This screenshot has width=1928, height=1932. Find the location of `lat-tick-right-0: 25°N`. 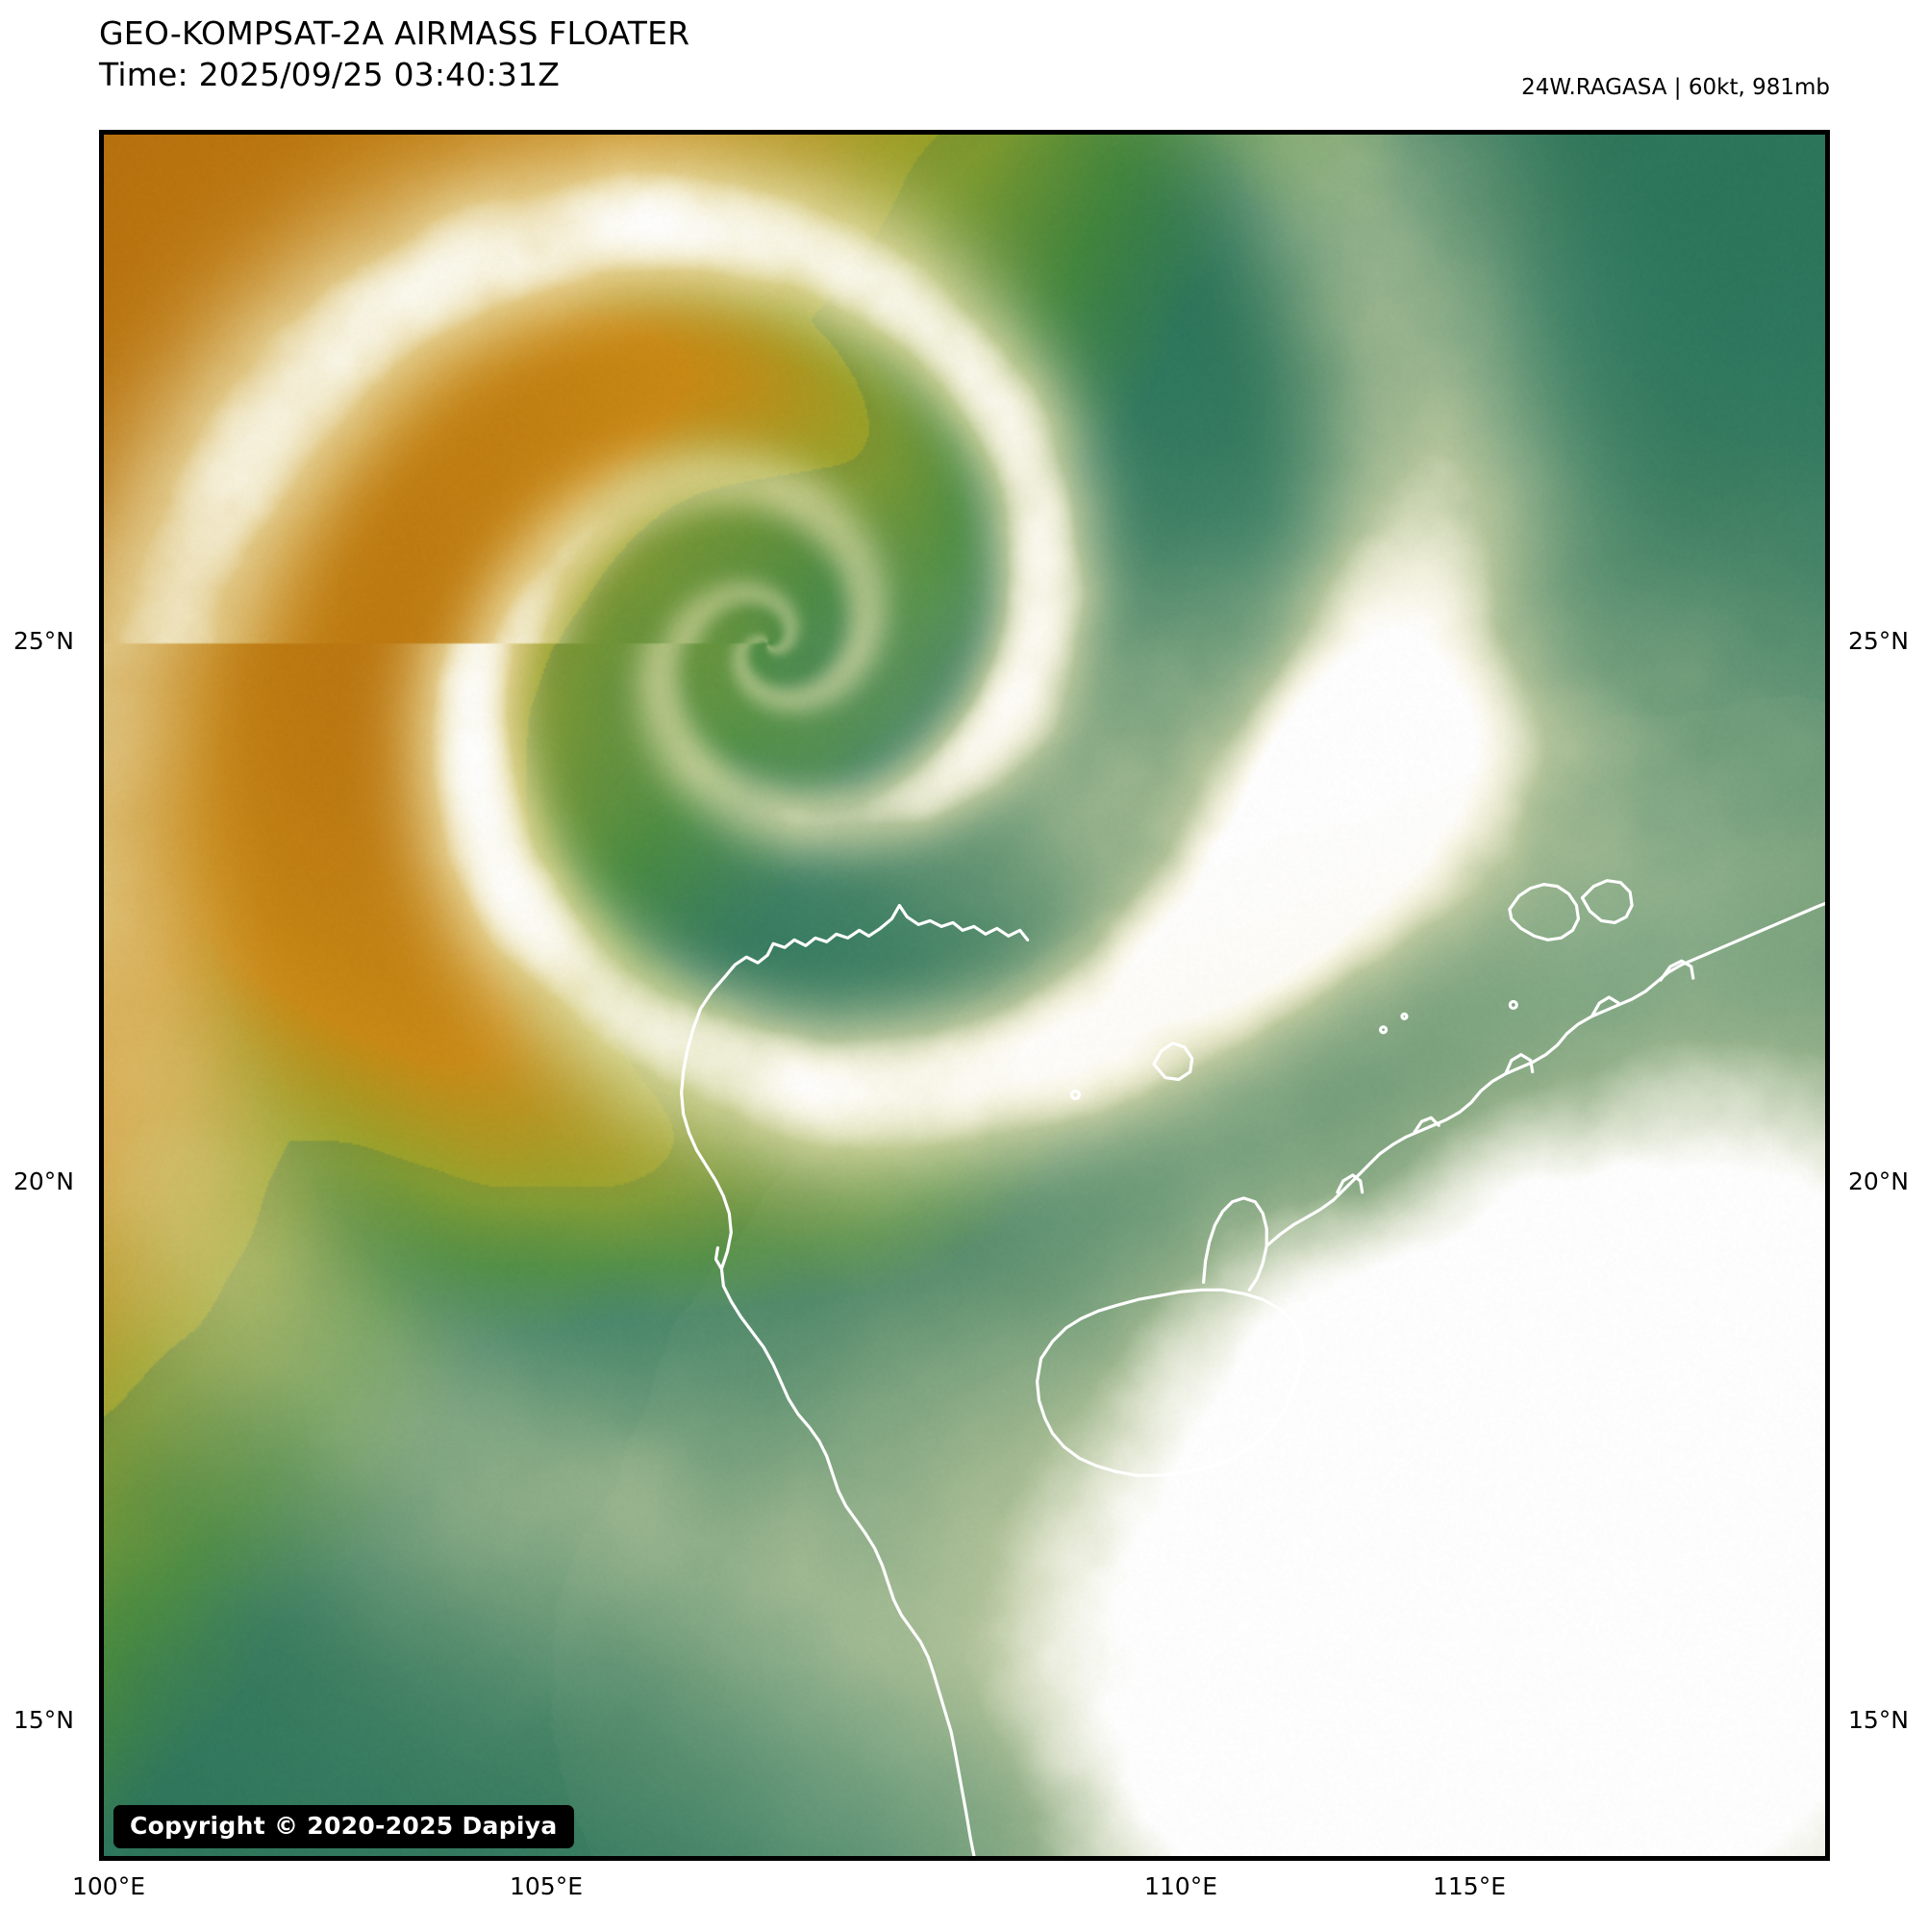

lat-tick-right-0: 25°N is located at coordinates (1879, 641).